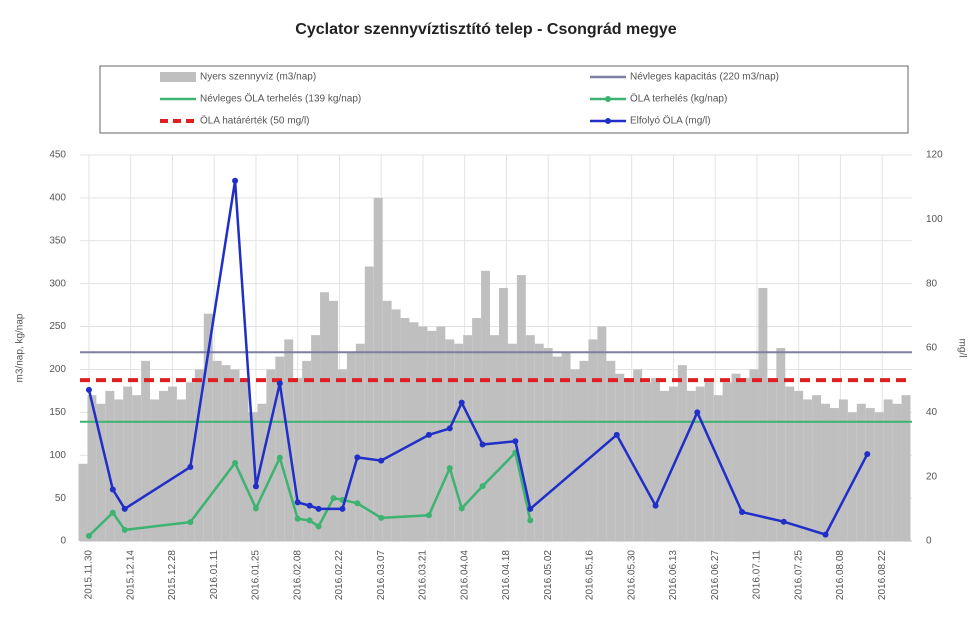 The image size is (973, 626). What do you see at coordinates (57, 455) in the screenshot?
I see `y-tick-label: 100` at bounding box center [57, 455].